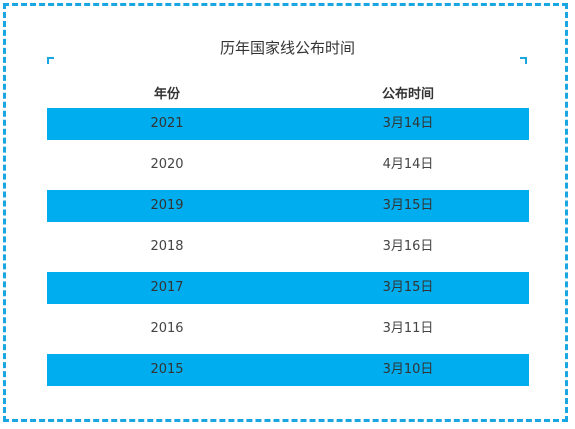  What do you see at coordinates (167, 287) in the screenshot?
I see `cell-year: 2017` at bounding box center [167, 287].